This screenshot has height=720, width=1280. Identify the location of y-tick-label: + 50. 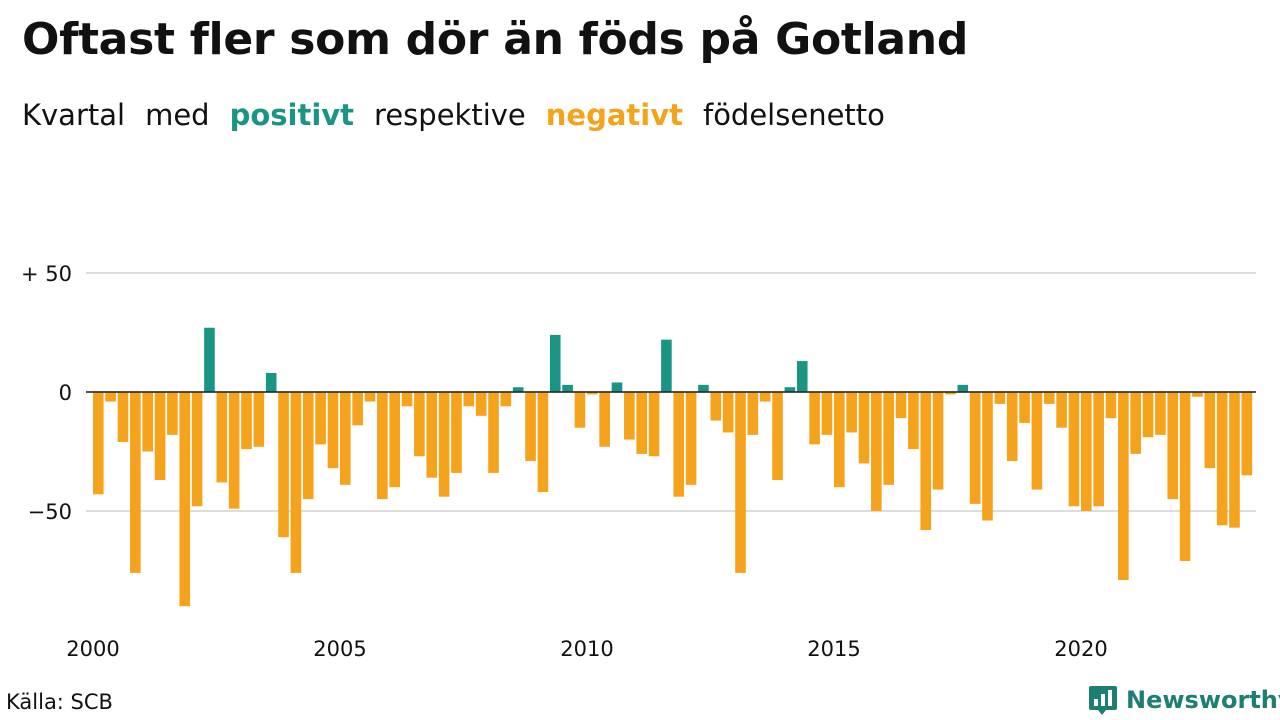
(46, 274).